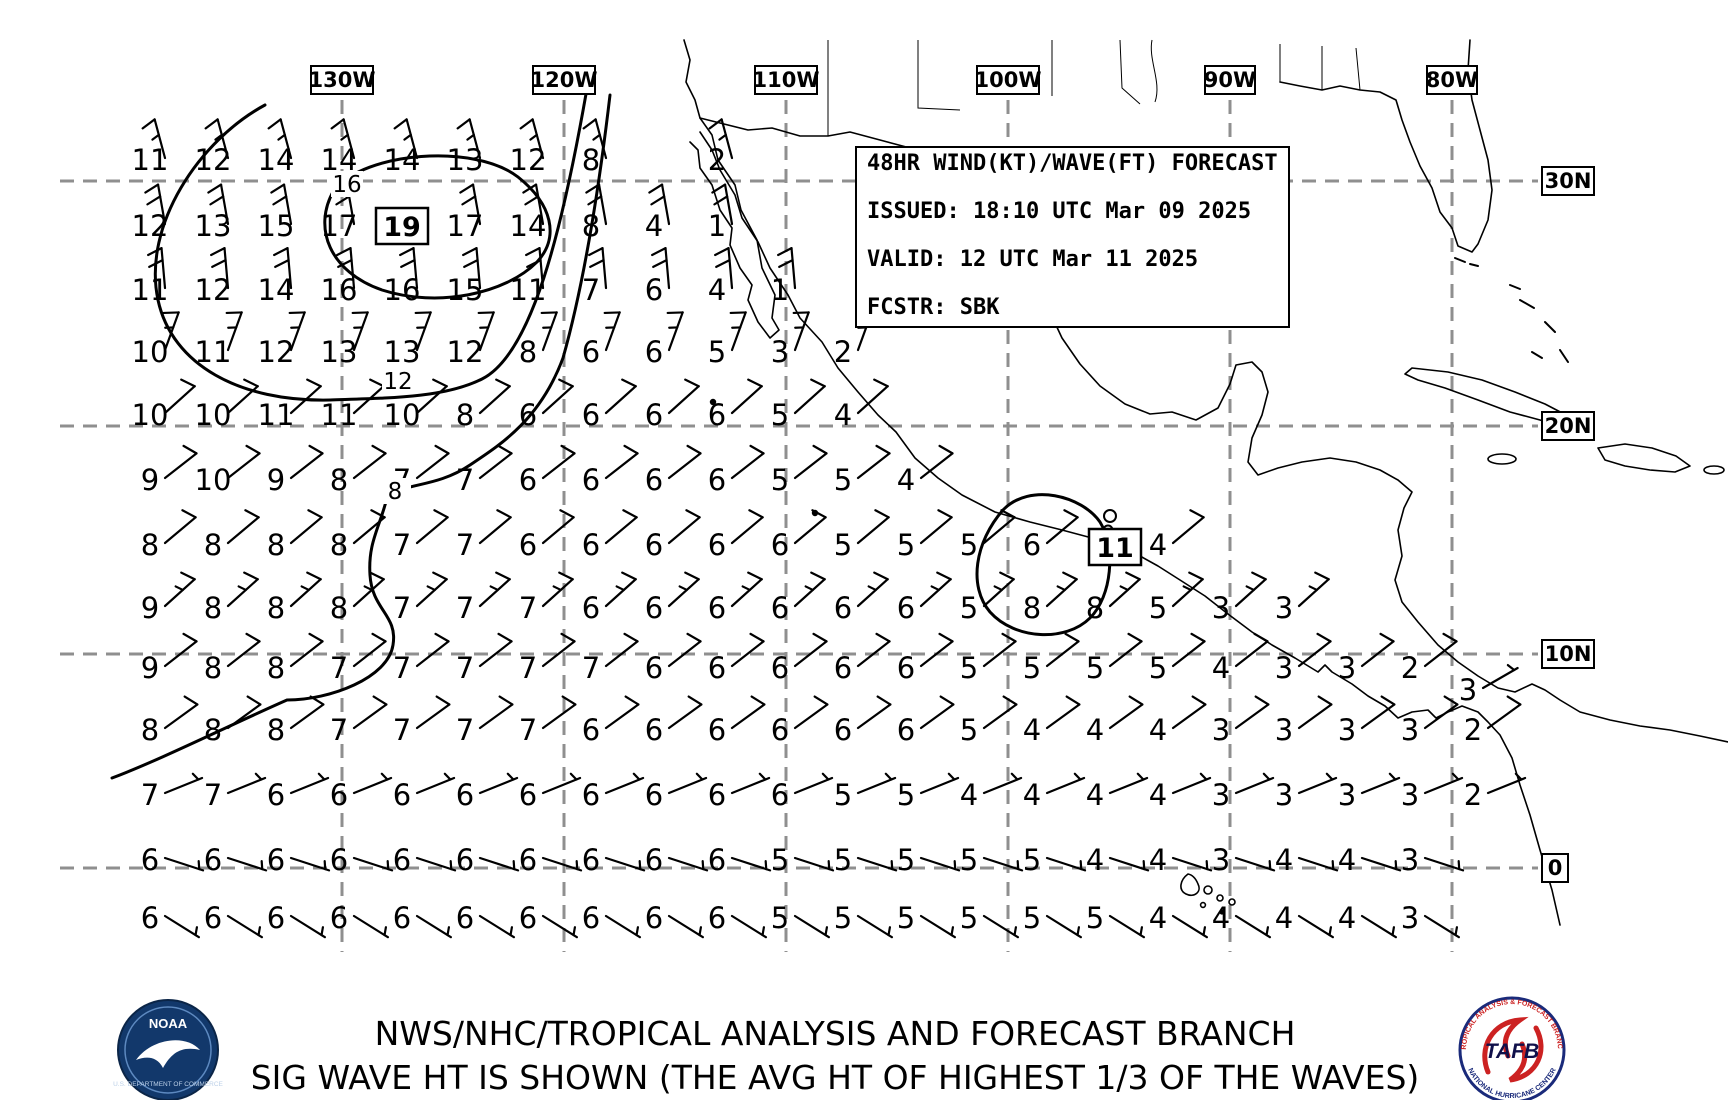 The image size is (1728, 1100). What do you see at coordinates (564, 80) in the screenshot?
I see `lon-label: 120W` at bounding box center [564, 80].